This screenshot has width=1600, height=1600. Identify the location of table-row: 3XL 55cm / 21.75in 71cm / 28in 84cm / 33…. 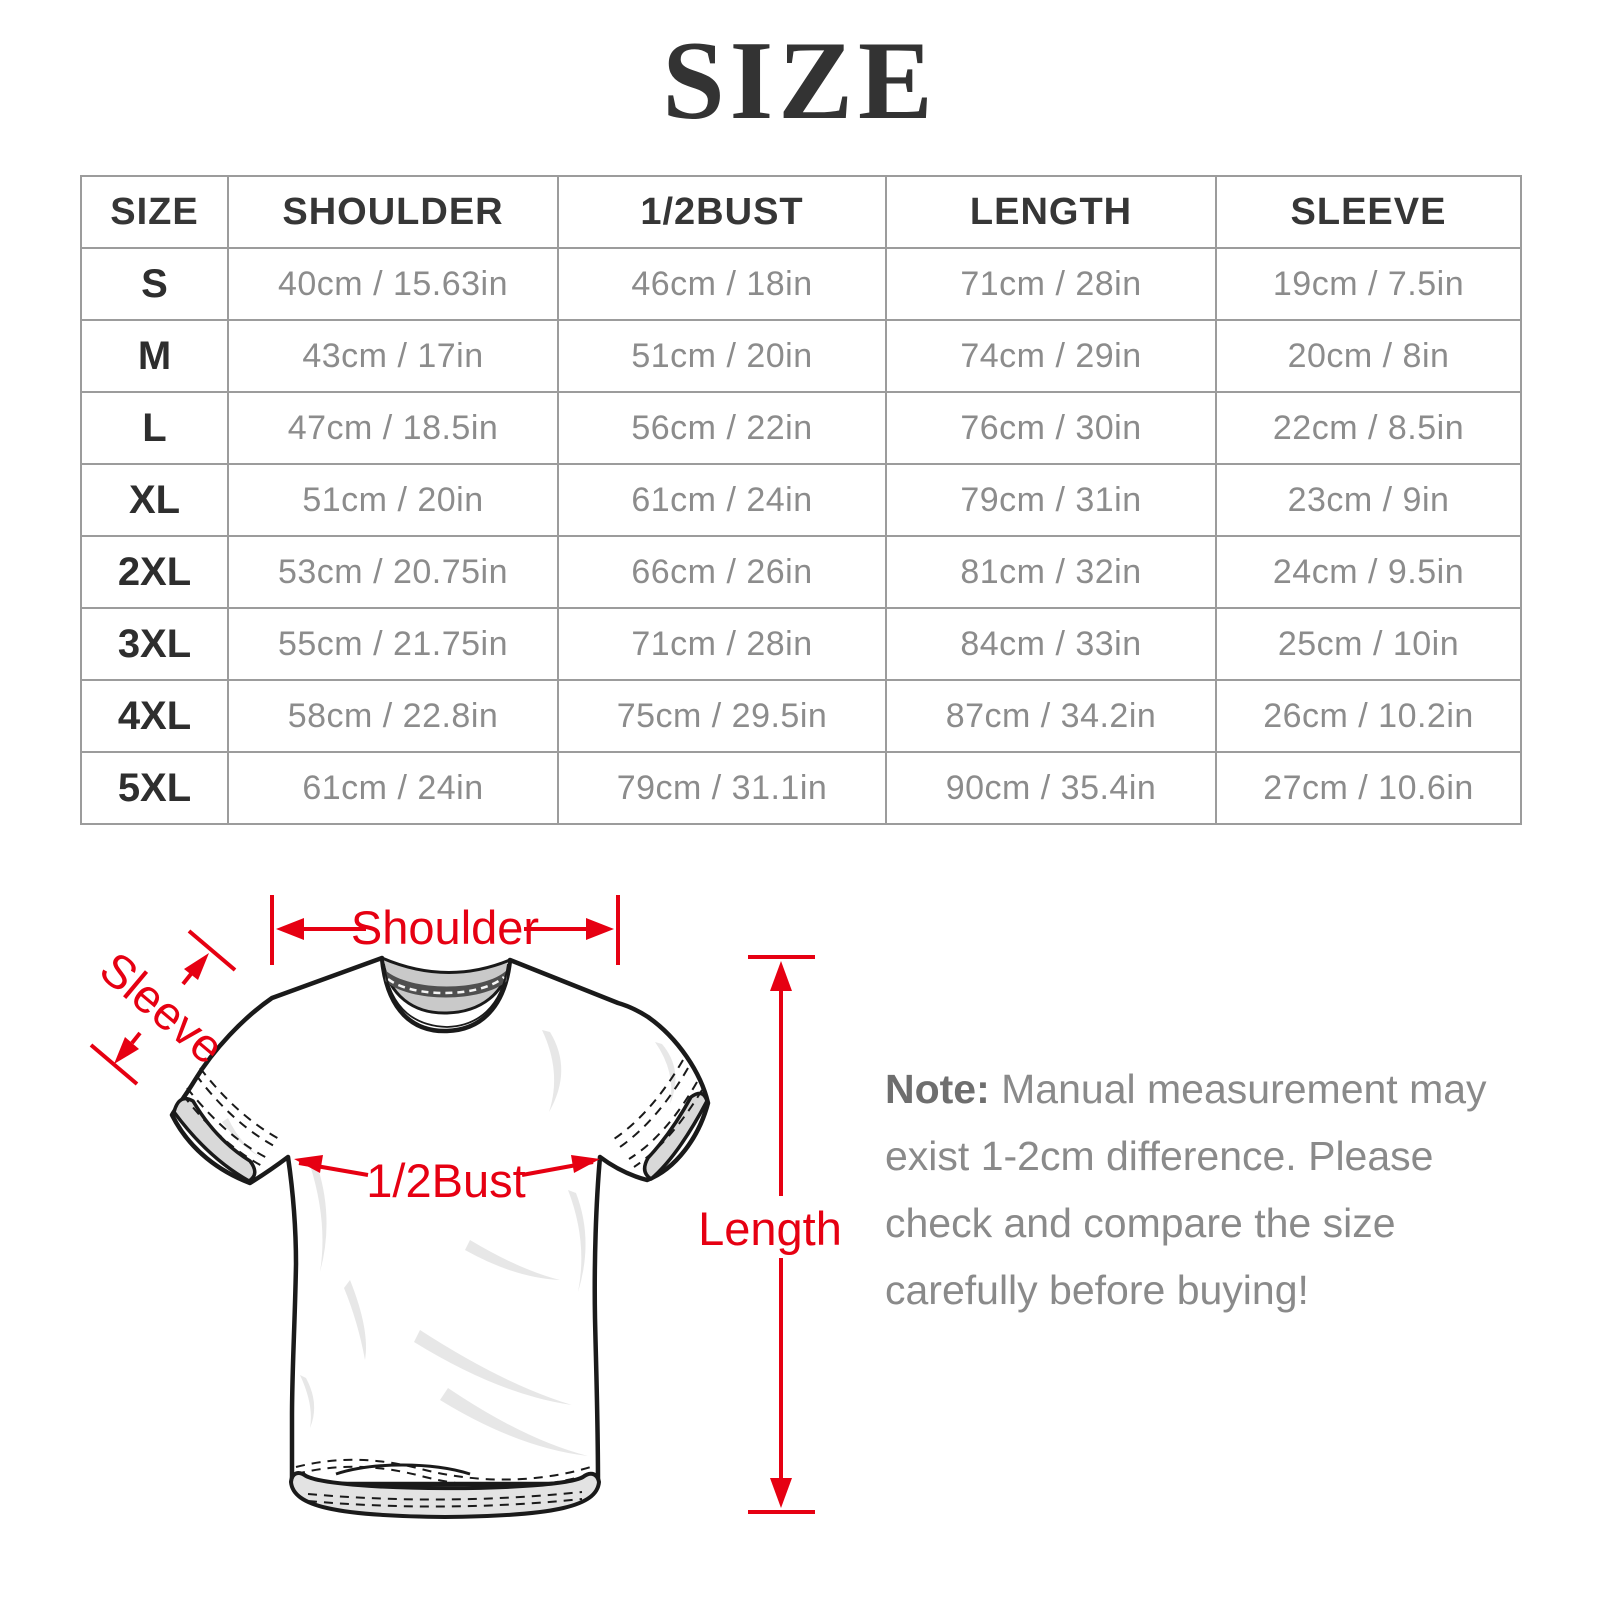
(801, 644).